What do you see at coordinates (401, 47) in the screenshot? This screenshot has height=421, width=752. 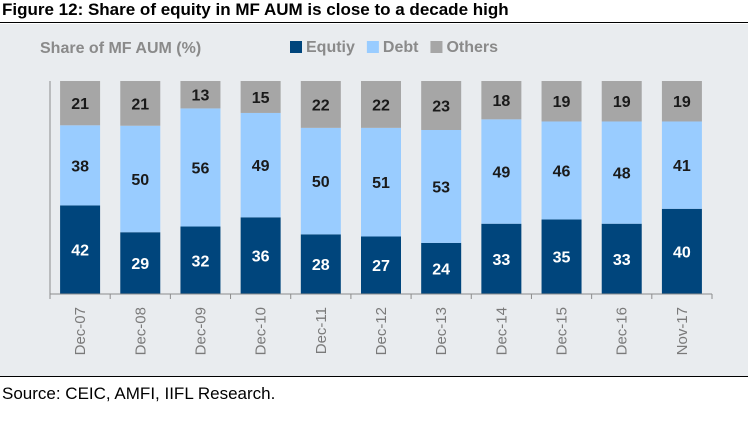 I see `legend-label-1: Debt` at bounding box center [401, 47].